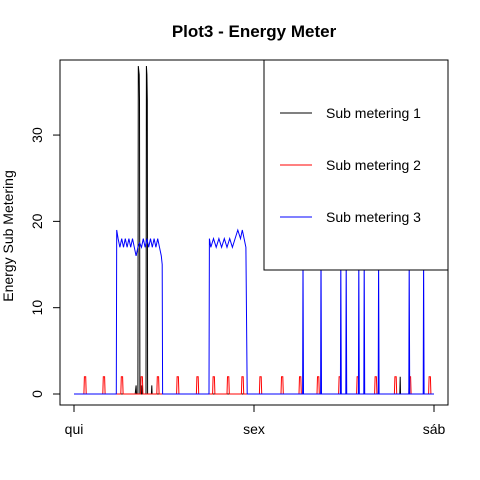  I want to click on legend-label-1: Sub metering 1, so click(373, 113).